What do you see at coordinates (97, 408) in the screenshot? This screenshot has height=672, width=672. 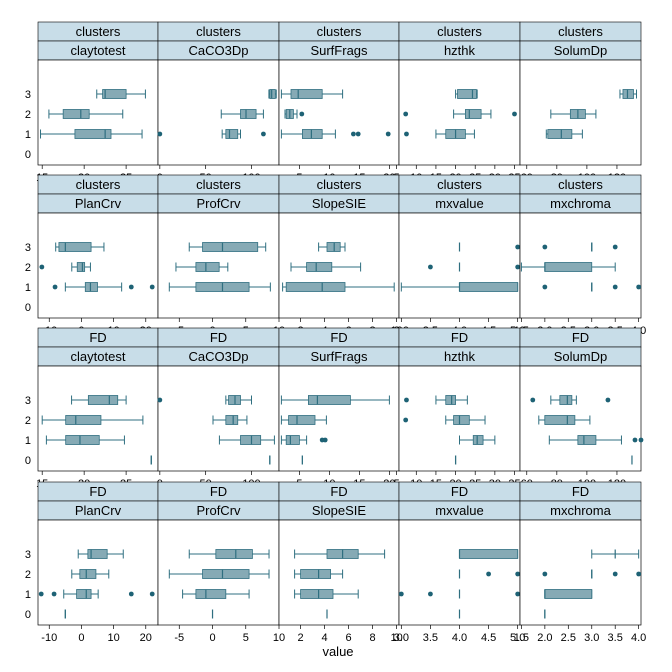 I see `panel-claytotest: FDclaytotest152025` at bounding box center [97, 408].